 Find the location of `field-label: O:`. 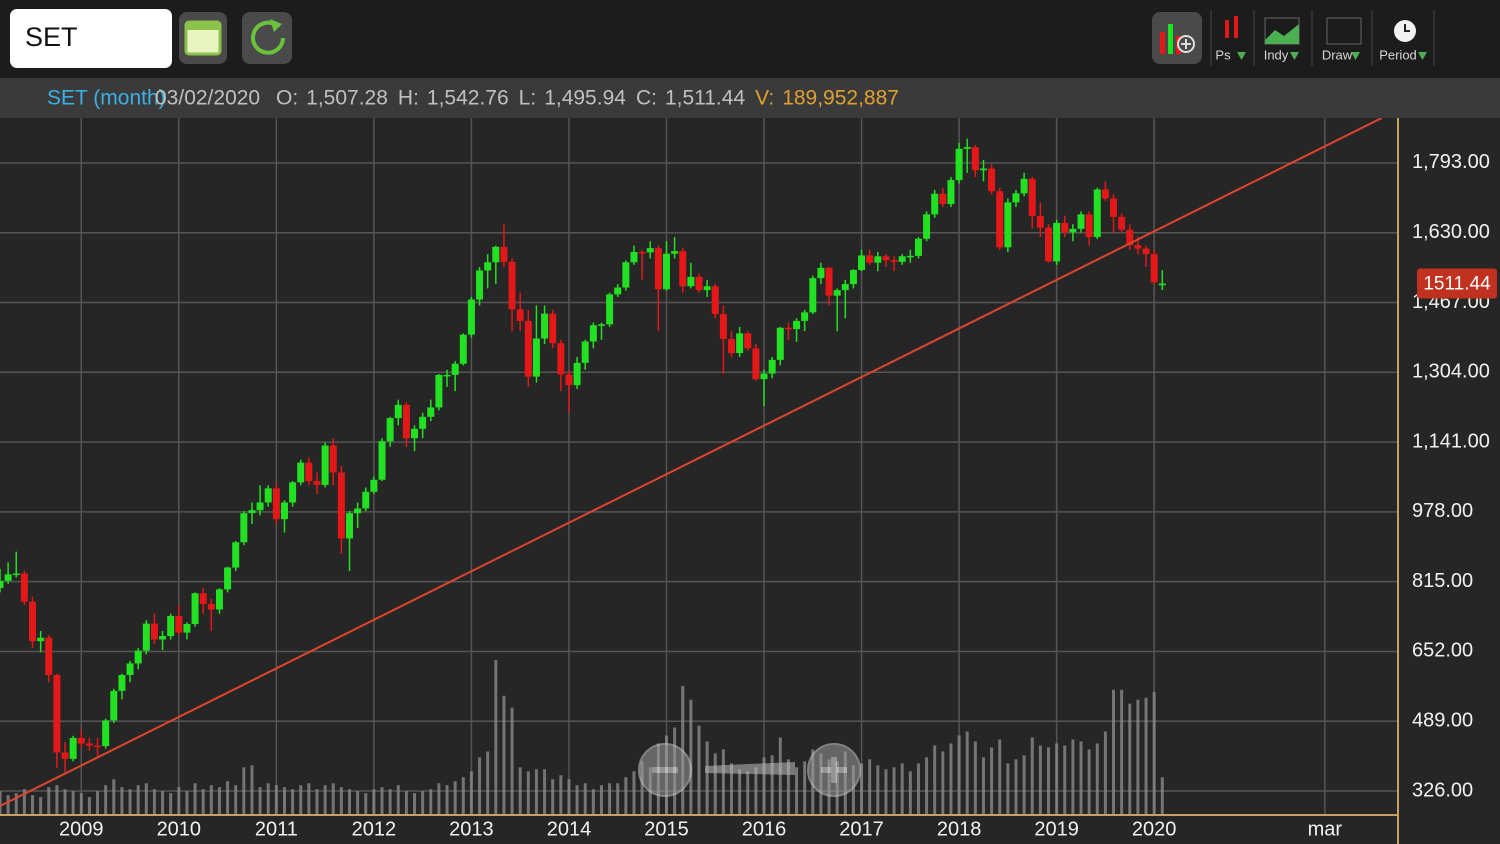

field-label: O: is located at coordinates (287, 98).